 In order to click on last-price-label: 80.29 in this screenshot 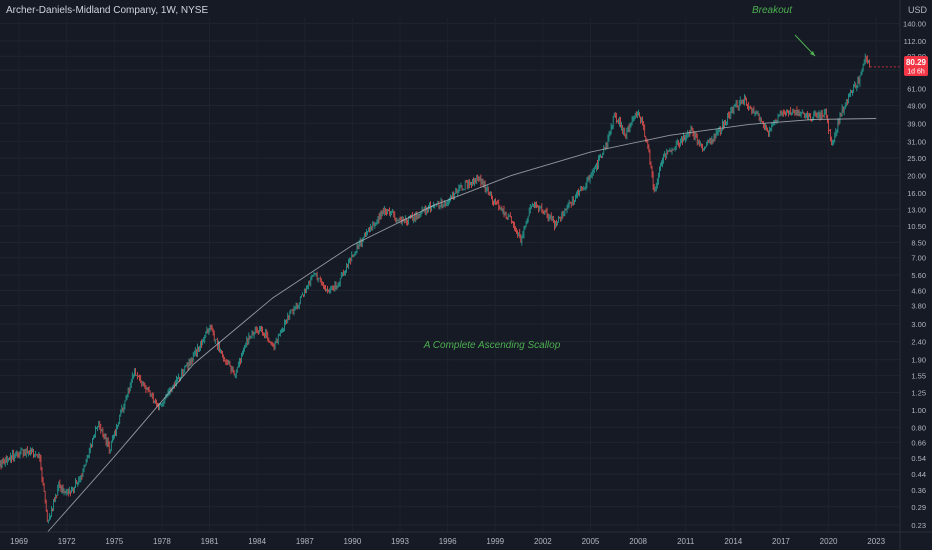, I will do `click(916, 62)`.